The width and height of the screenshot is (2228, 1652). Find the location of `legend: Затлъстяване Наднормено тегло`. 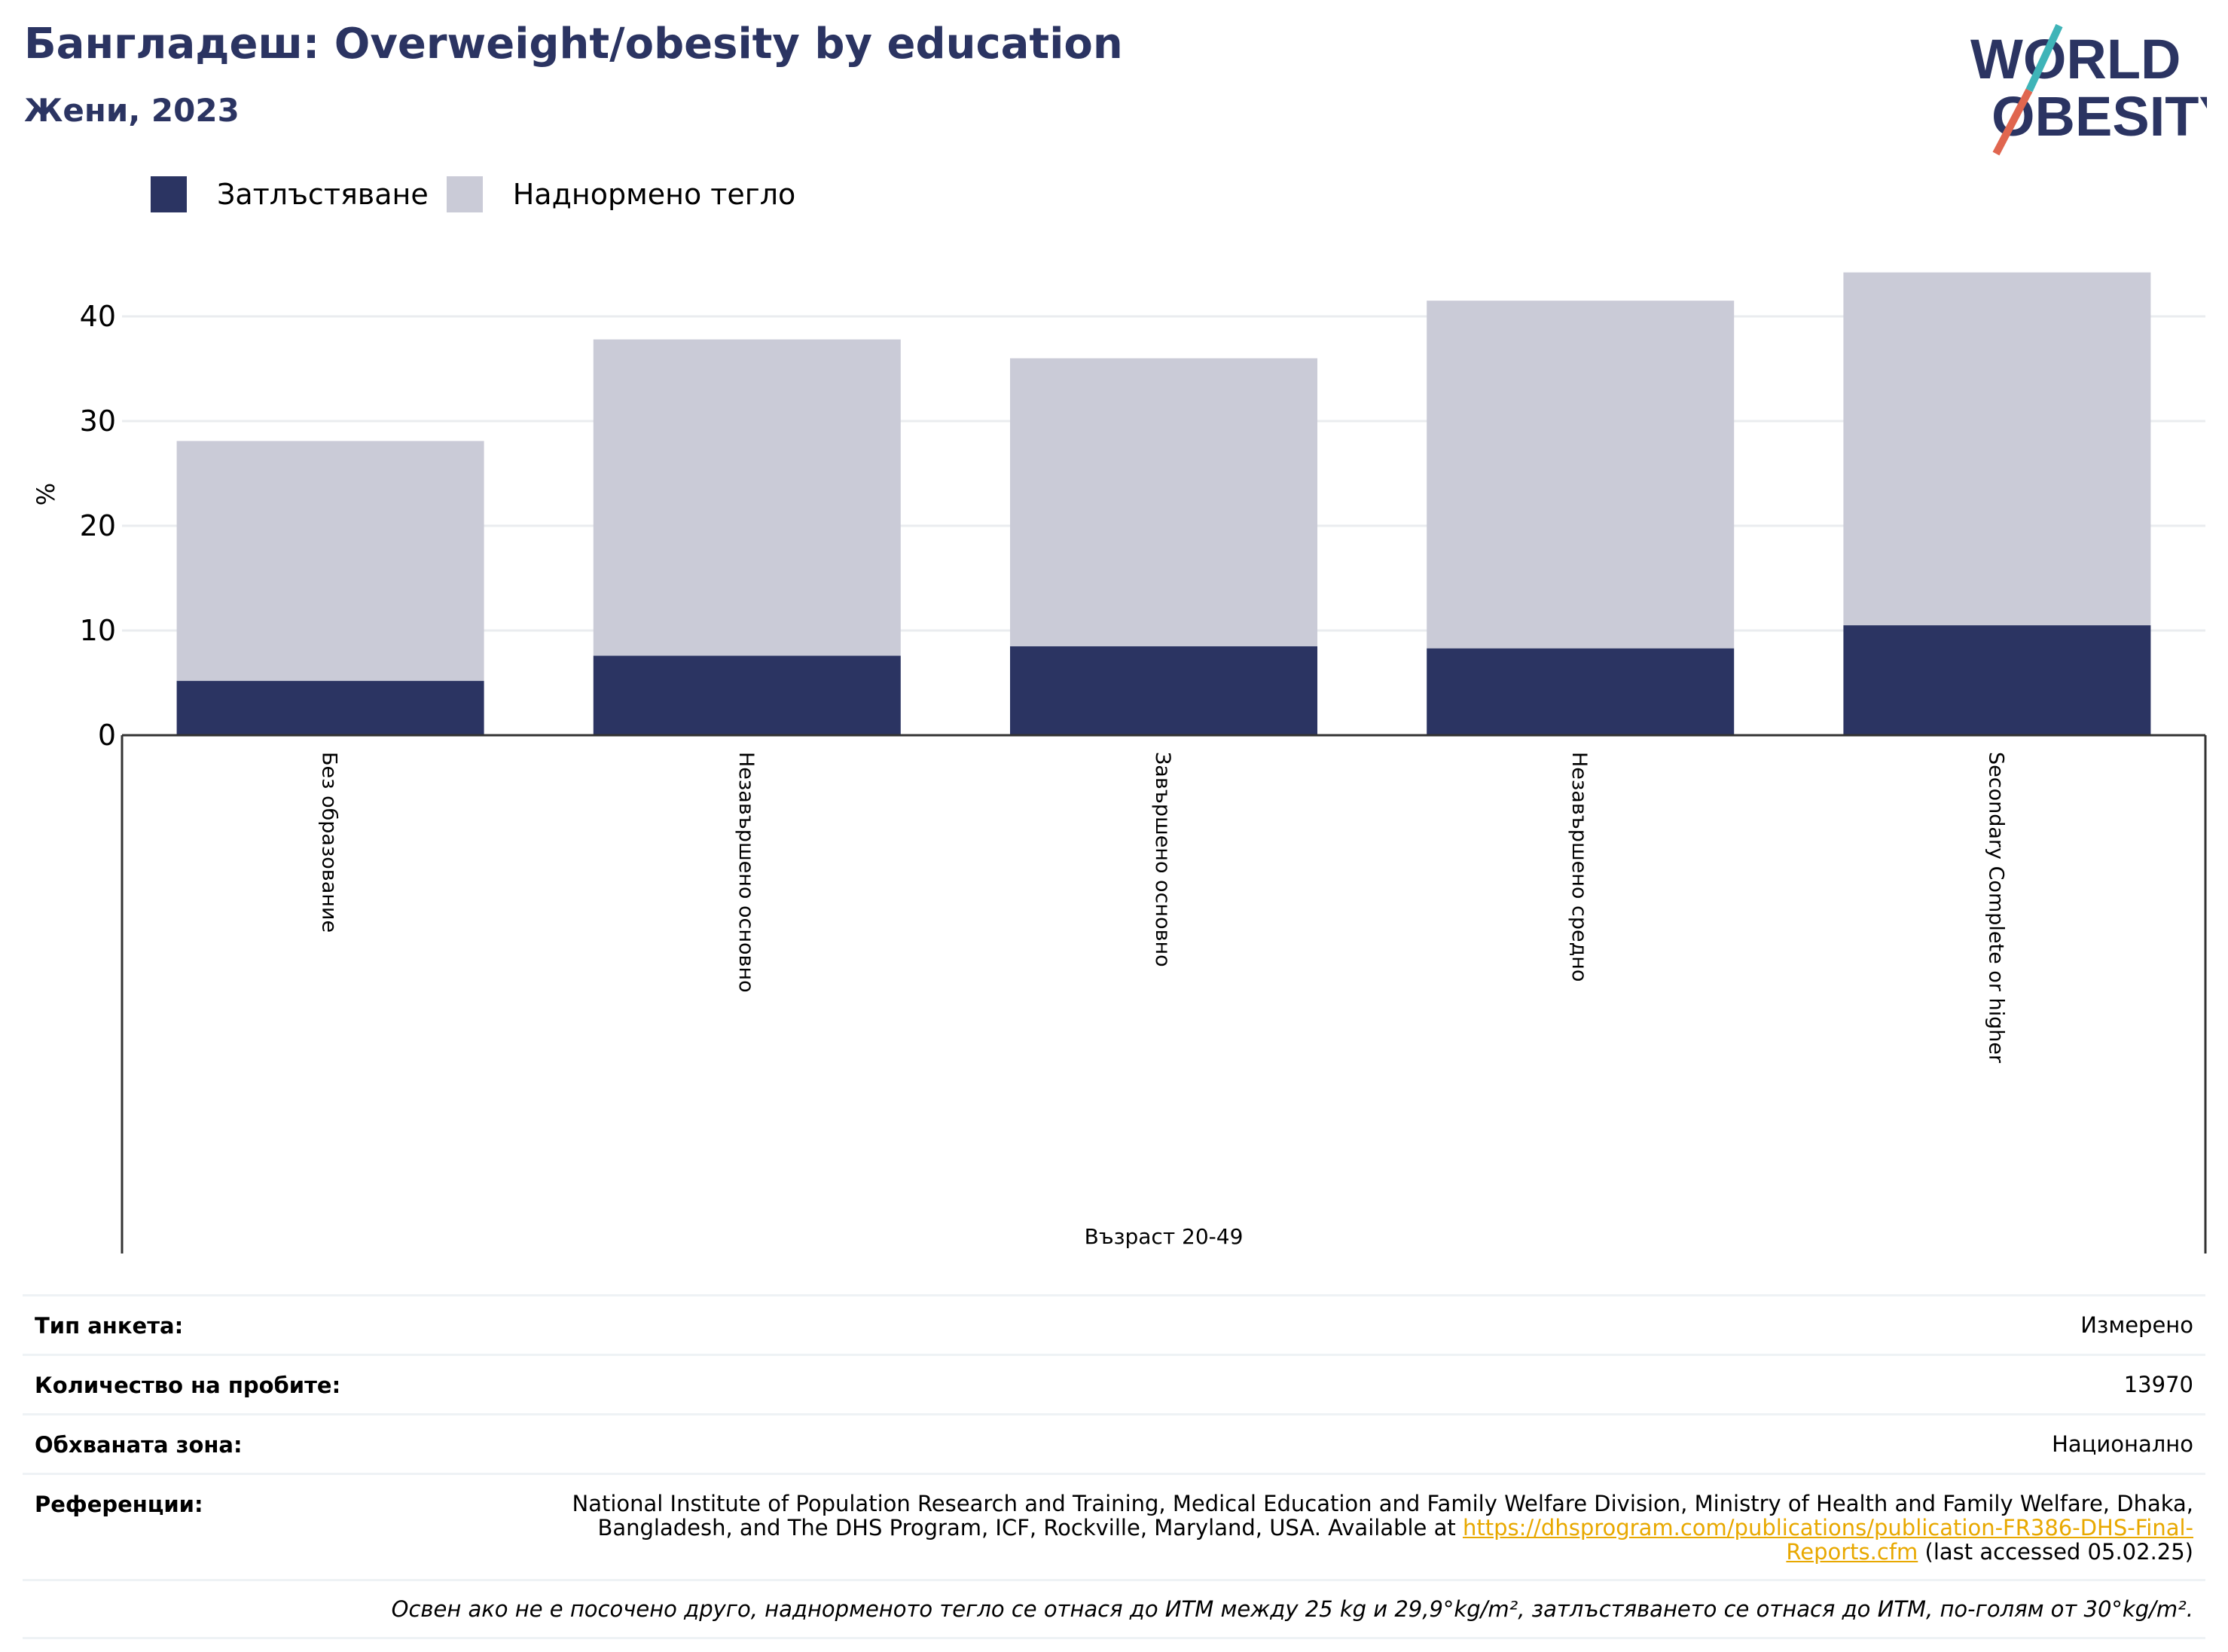

legend: Затлъстяване Наднормено тегло is located at coordinates (482, 194).